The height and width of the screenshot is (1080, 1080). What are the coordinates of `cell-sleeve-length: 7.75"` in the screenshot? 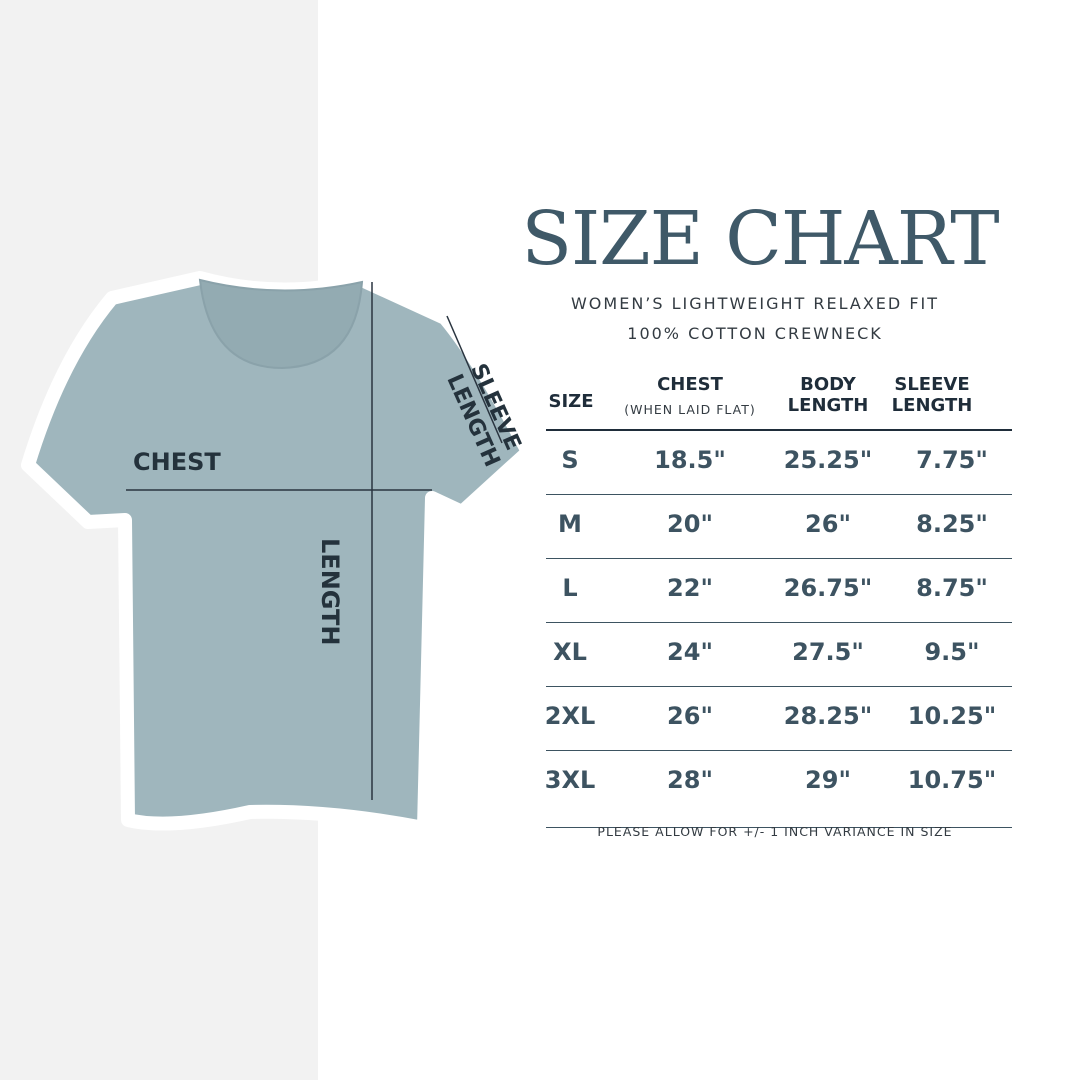 It's located at (952, 460).